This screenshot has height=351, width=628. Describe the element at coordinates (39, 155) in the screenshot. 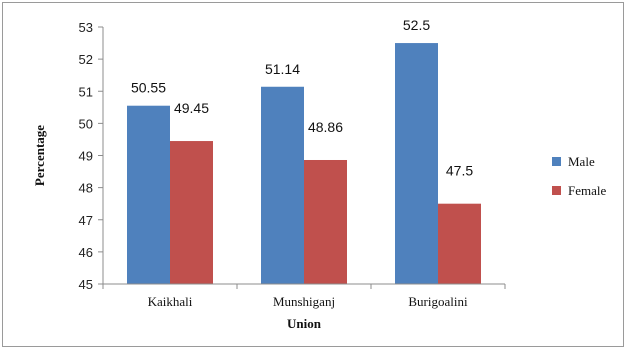

I see `y-axis-title: Percentage` at that location.